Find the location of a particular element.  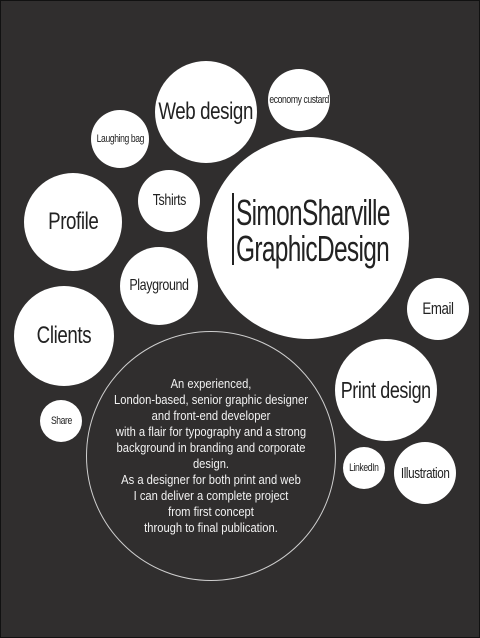

economy-custard-link: economy custard is located at coordinates (299, 100).